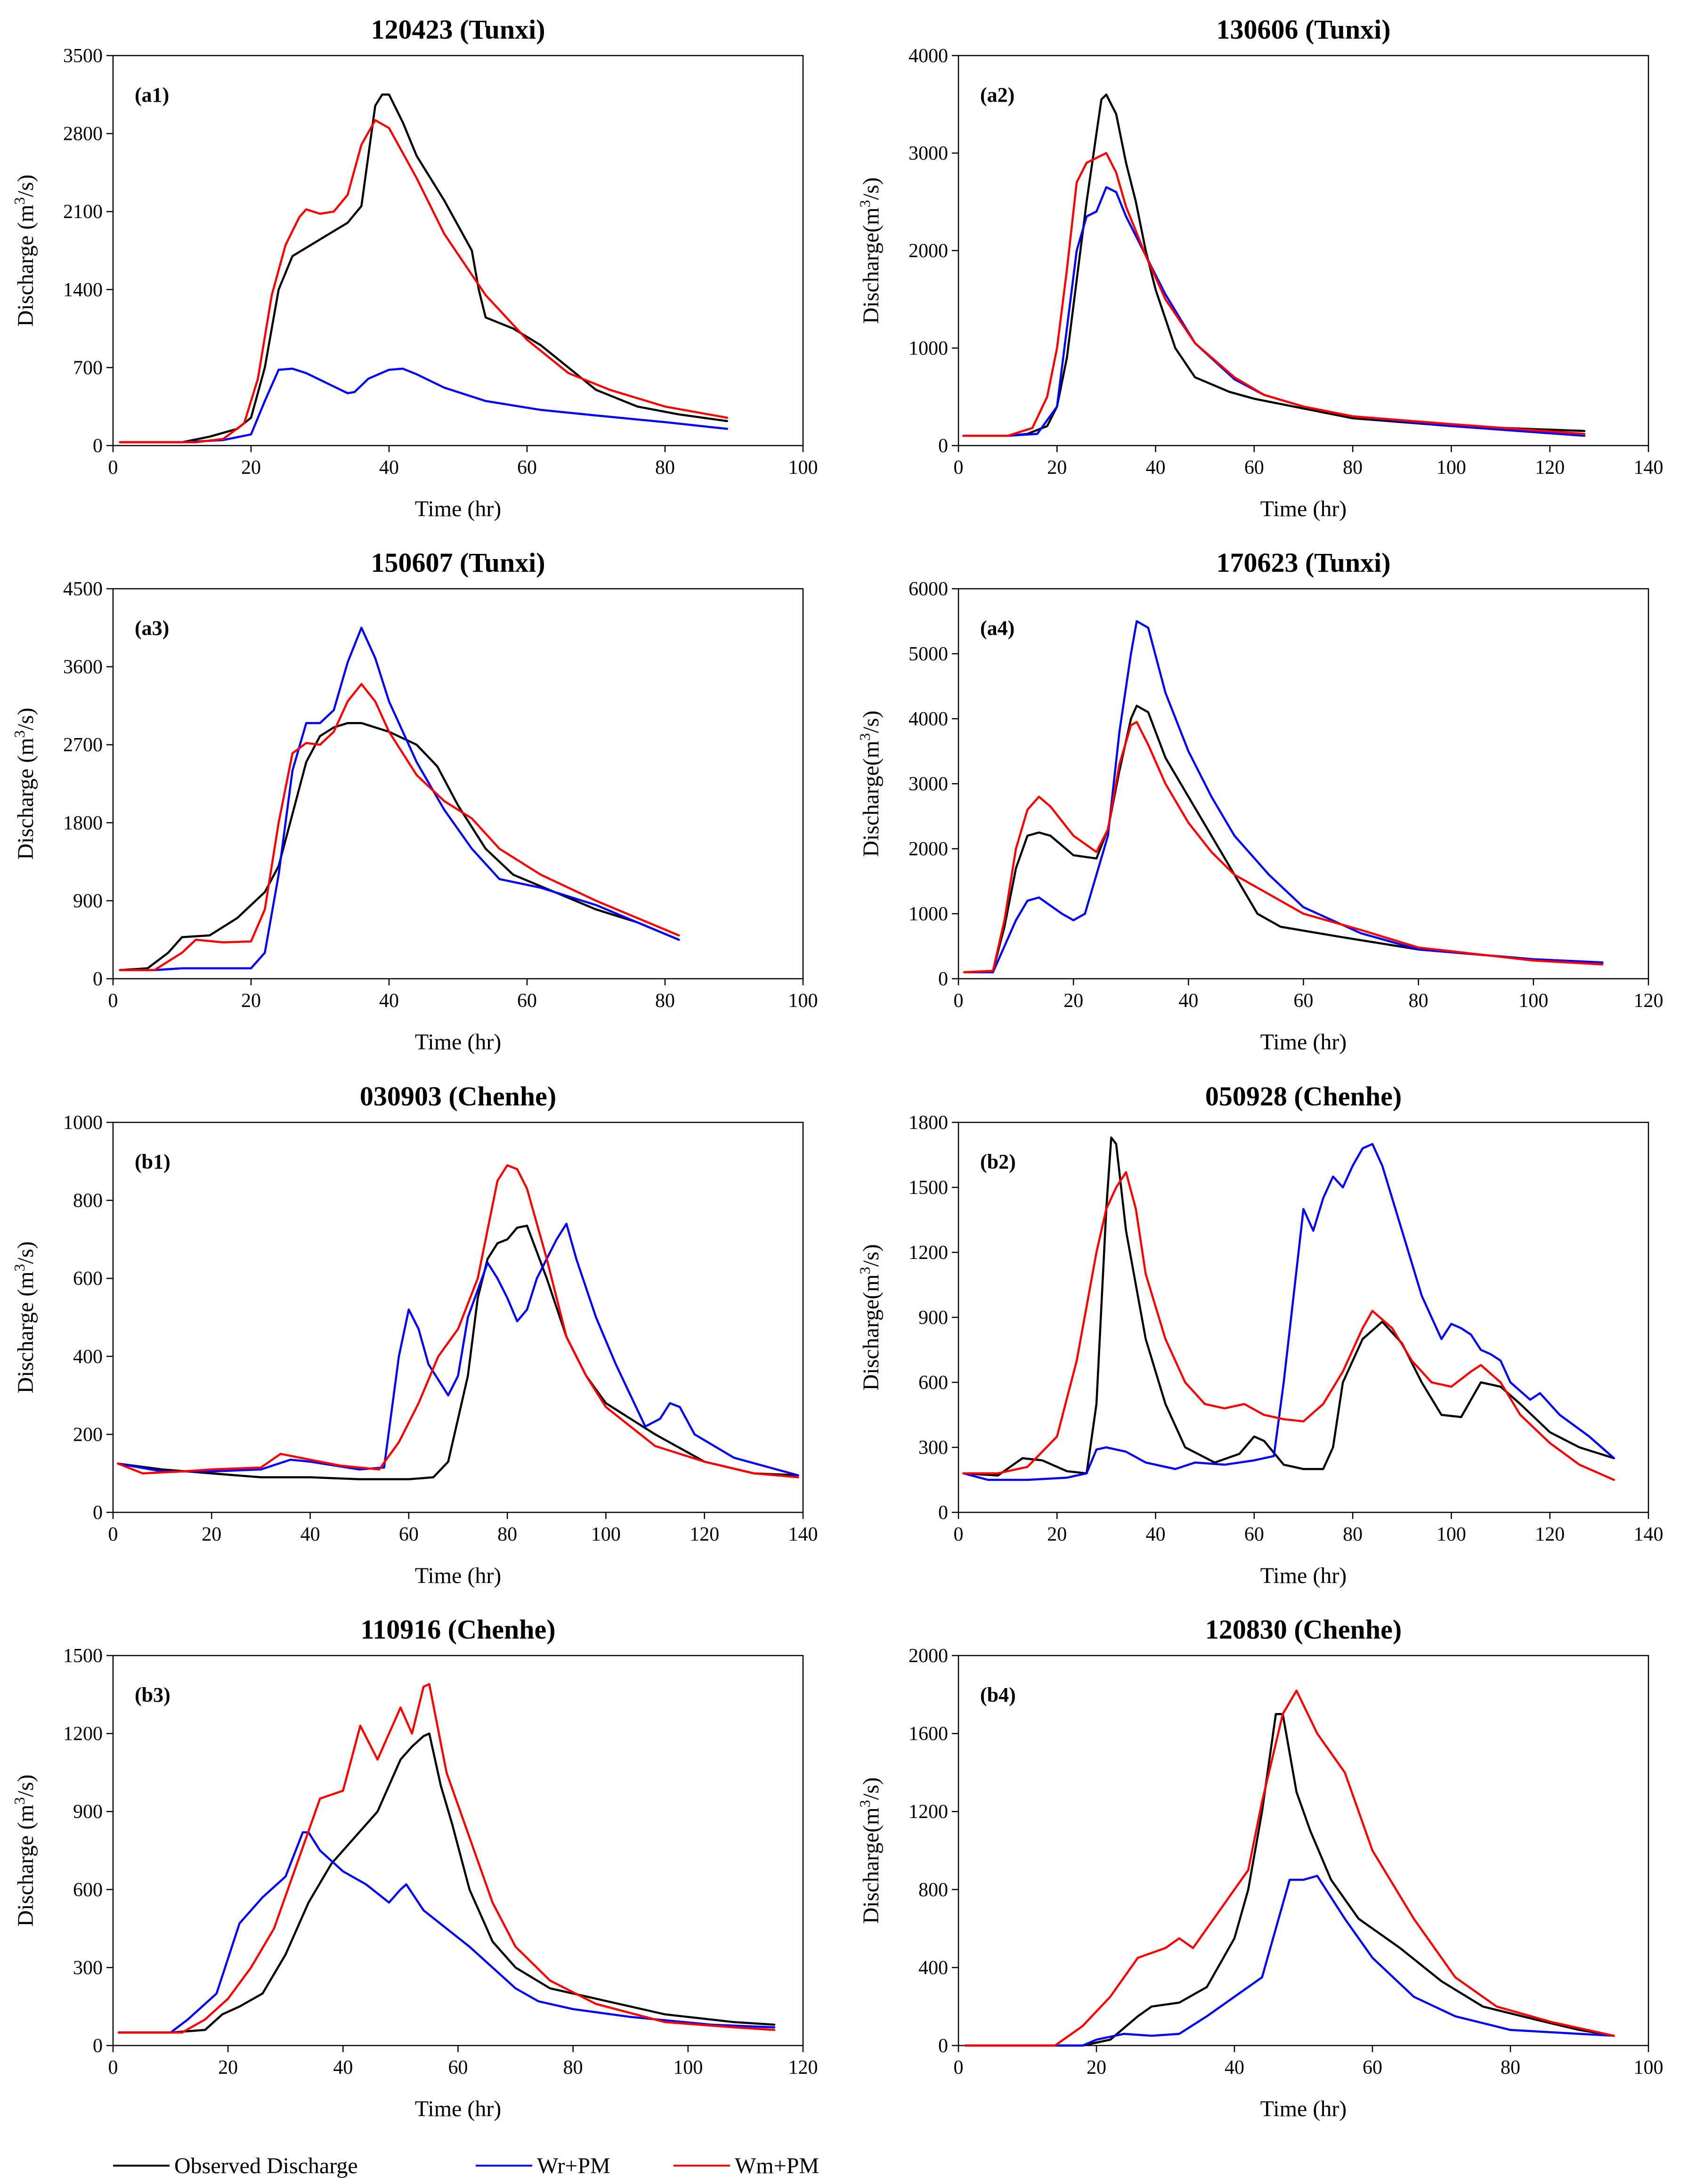  Describe the element at coordinates (573, 2165) in the screenshot. I see `legend-label-wr-pm: Wr+PM` at that location.